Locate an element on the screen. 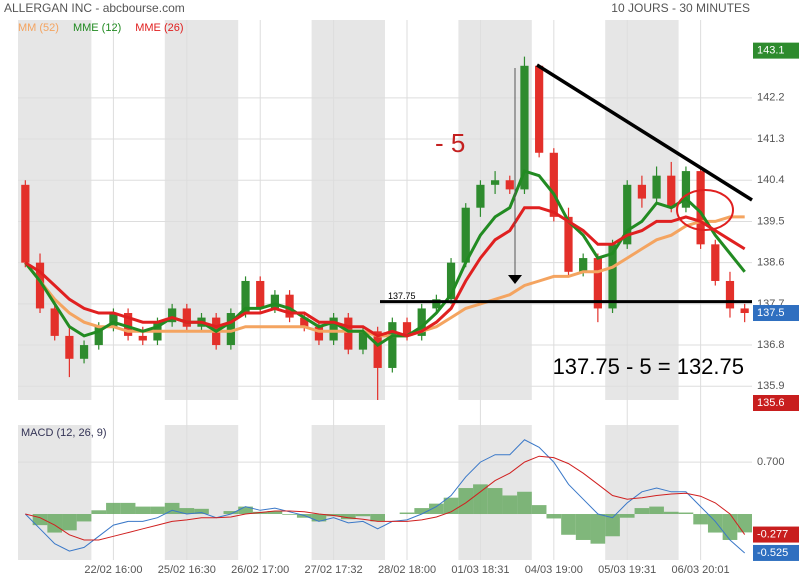 This screenshot has width=800, height=580. macd-line is located at coordinates (385, 498).